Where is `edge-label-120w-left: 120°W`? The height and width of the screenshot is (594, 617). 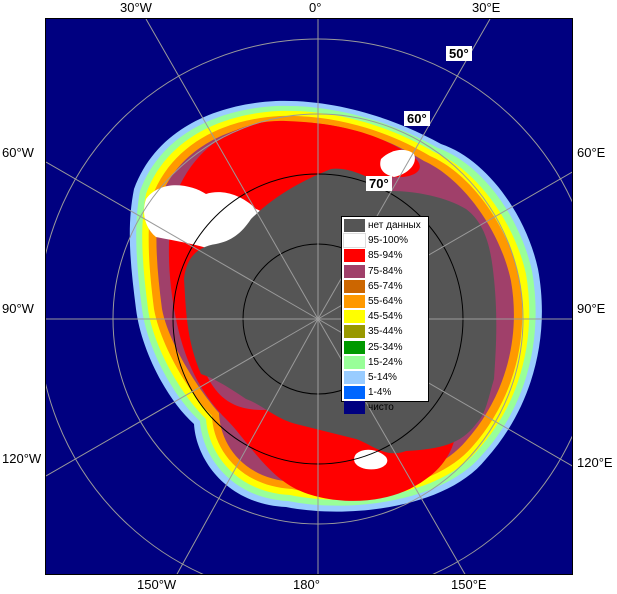 edge-label-120w-left: 120°W is located at coordinates (22, 458).